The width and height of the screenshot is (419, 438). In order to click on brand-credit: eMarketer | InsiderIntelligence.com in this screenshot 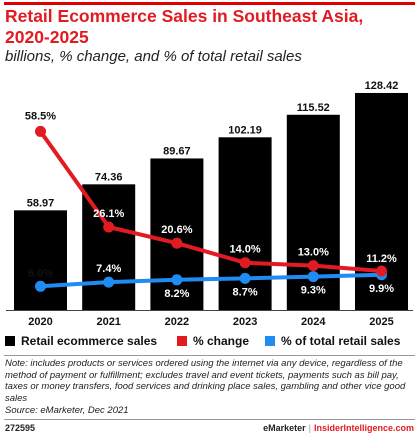, I will do `click(338, 428)`.